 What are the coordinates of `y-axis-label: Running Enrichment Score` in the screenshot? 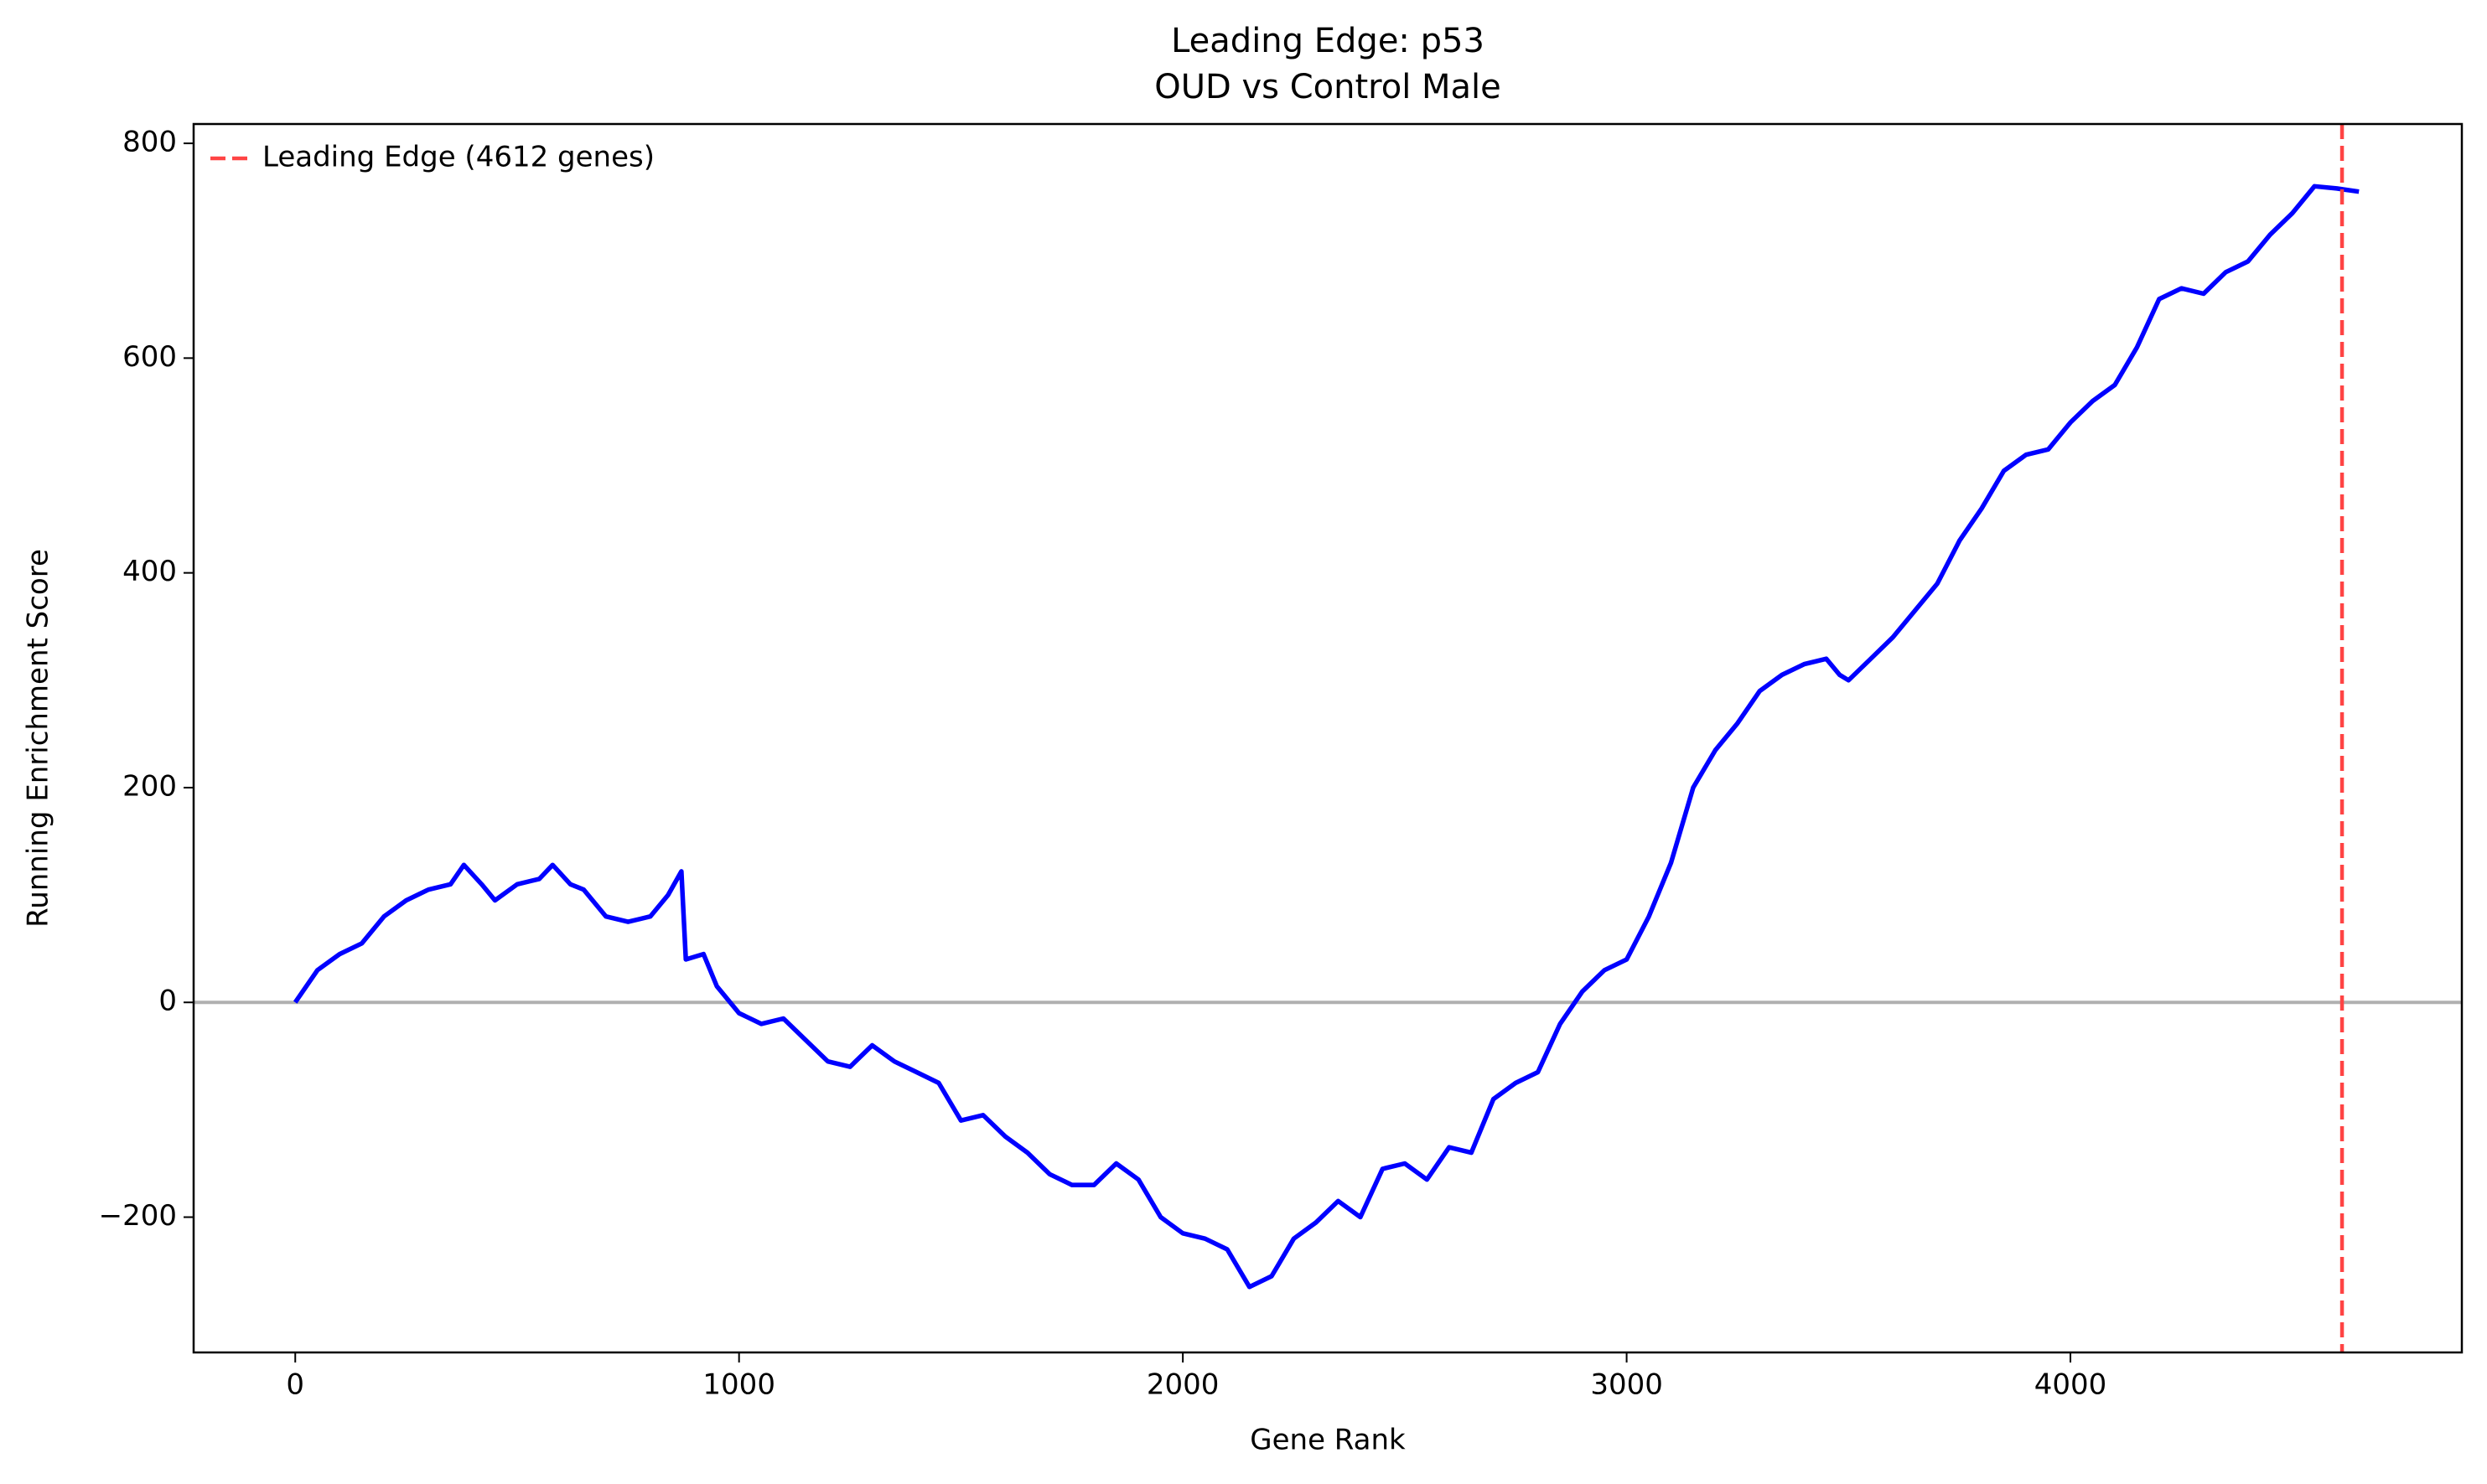 It's located at (38, 738).